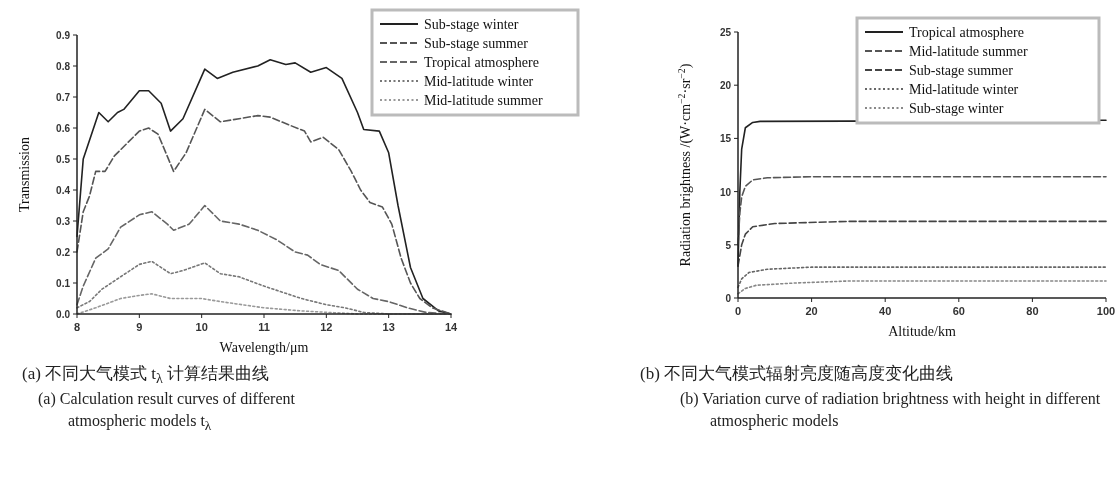 Image resolution: width=1119 pixels, height=501 pixels. What do you see at coordinates (201, 327) in the screenshot?
I see `x-tick-label: 10` at bounding box center [201, 327].